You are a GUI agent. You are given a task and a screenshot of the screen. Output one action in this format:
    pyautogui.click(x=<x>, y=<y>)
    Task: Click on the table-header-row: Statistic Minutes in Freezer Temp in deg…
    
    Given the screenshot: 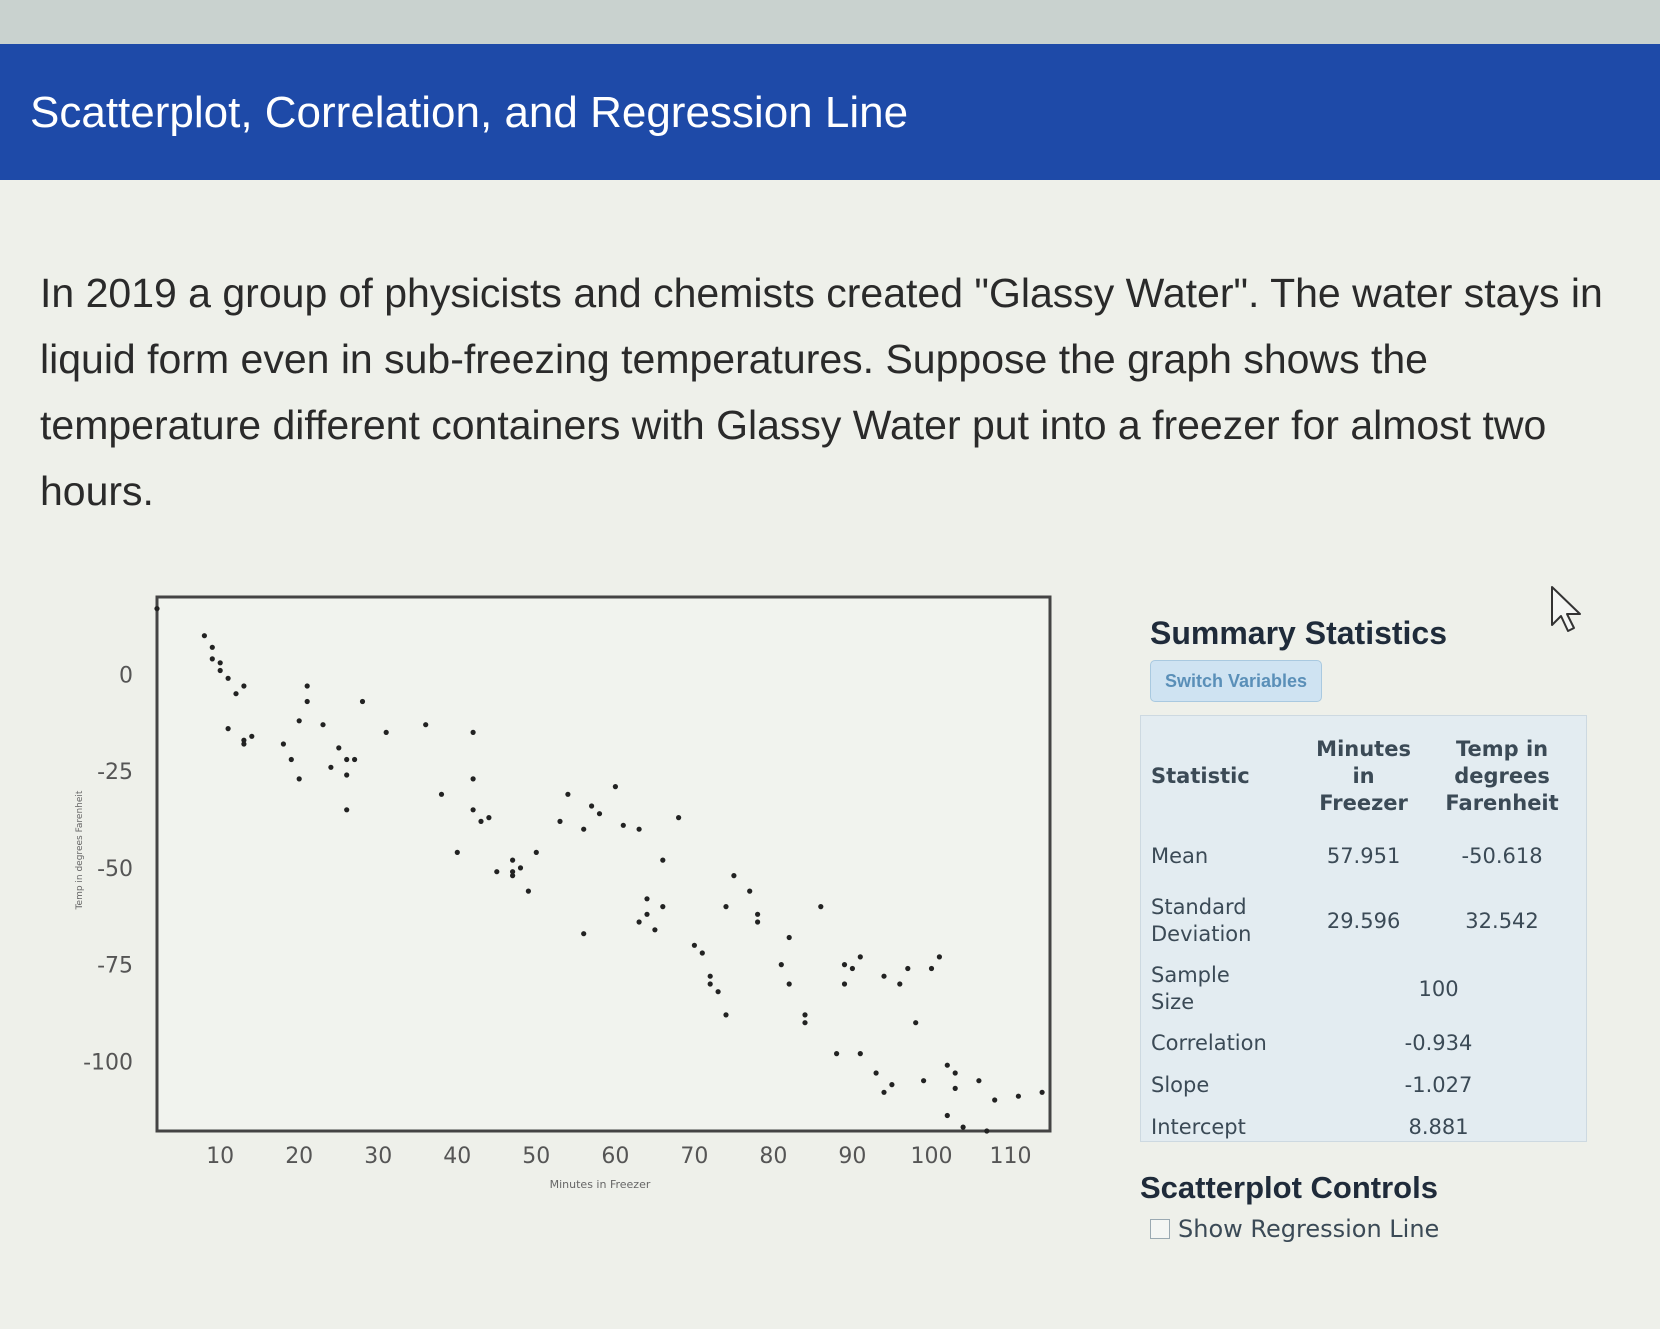 What is the action you would take?
    pyautogui.click(x=1362, y=776)
    